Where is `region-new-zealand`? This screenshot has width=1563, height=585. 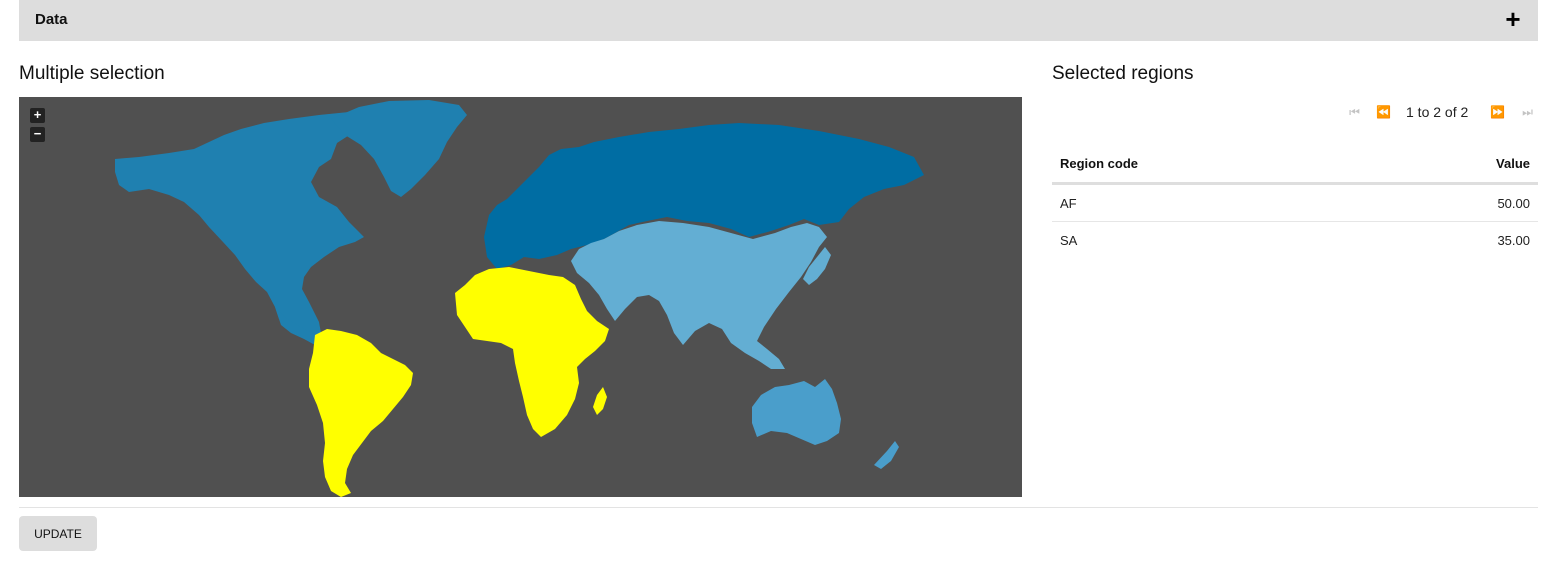 region-new-zealand is located at coordinates (886, 455).